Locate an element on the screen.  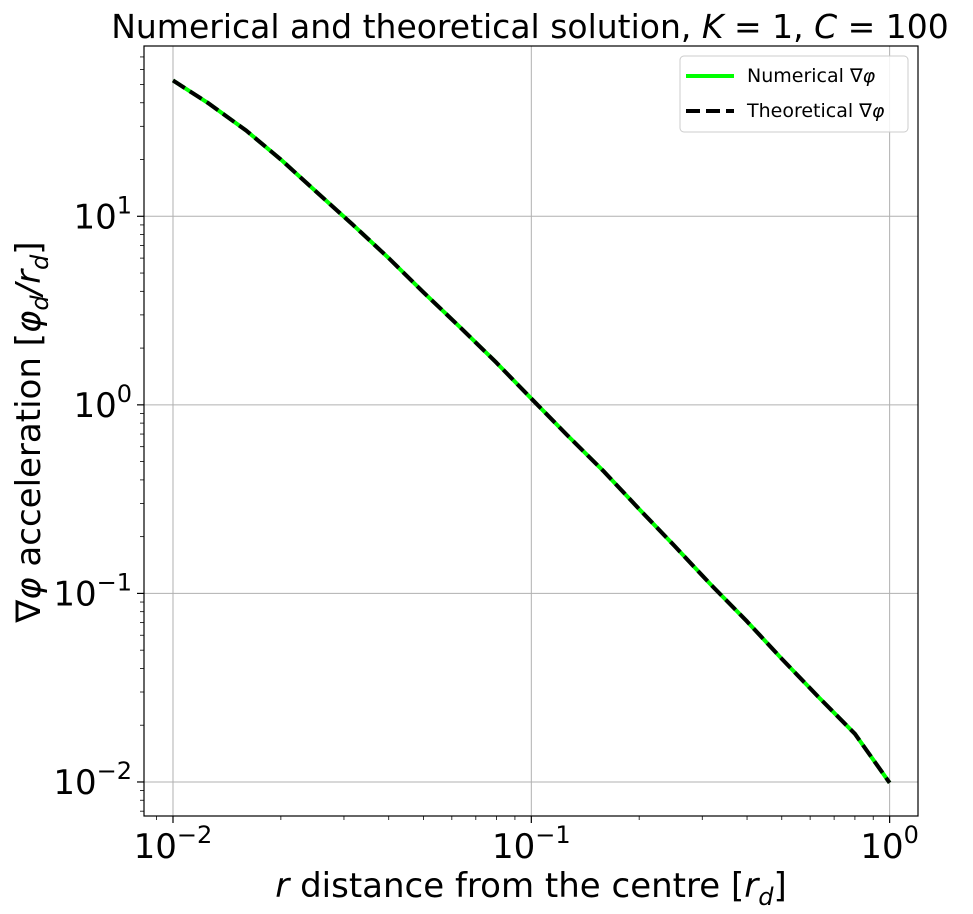
y-axis-label: ∇φ acceleration [φd/rd] is located at coordinates (31, 432).